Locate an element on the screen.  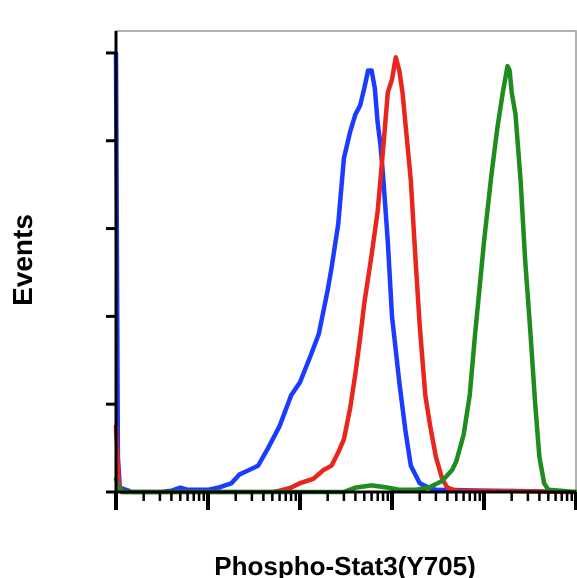
y-axis-label: Events is located at coordinates (22, 260).